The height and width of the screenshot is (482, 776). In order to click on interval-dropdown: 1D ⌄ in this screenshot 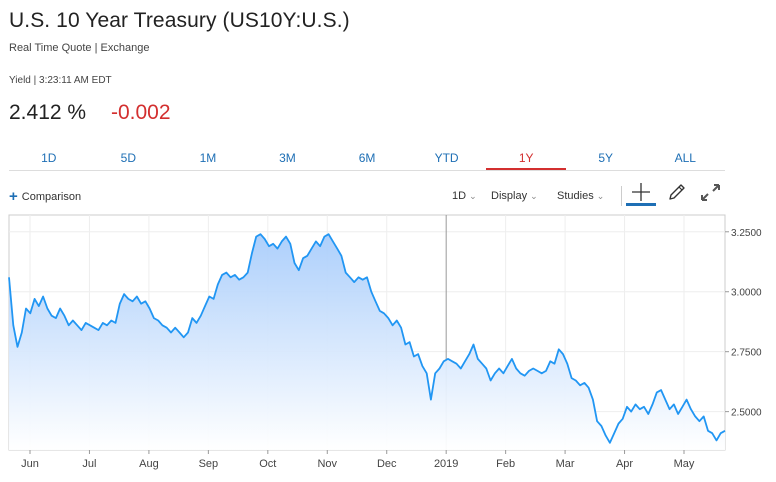, I will do `click(464, 196)`.